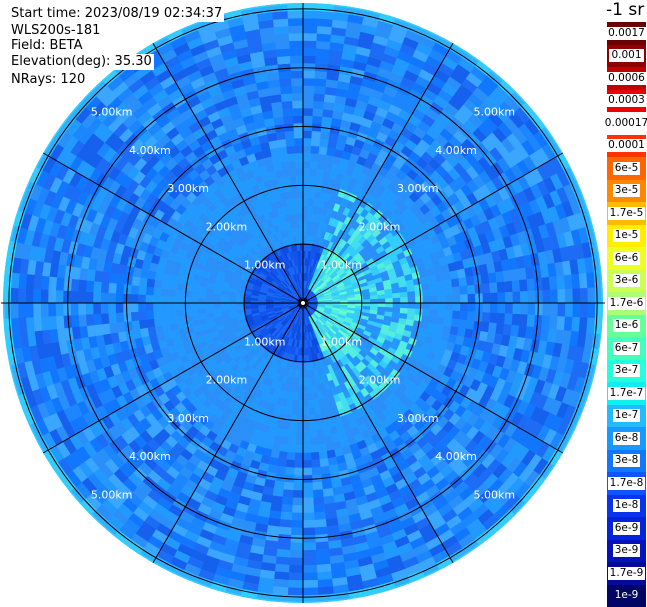  I want to click on colorbar-cell: 6e-6, so click(626, 258).